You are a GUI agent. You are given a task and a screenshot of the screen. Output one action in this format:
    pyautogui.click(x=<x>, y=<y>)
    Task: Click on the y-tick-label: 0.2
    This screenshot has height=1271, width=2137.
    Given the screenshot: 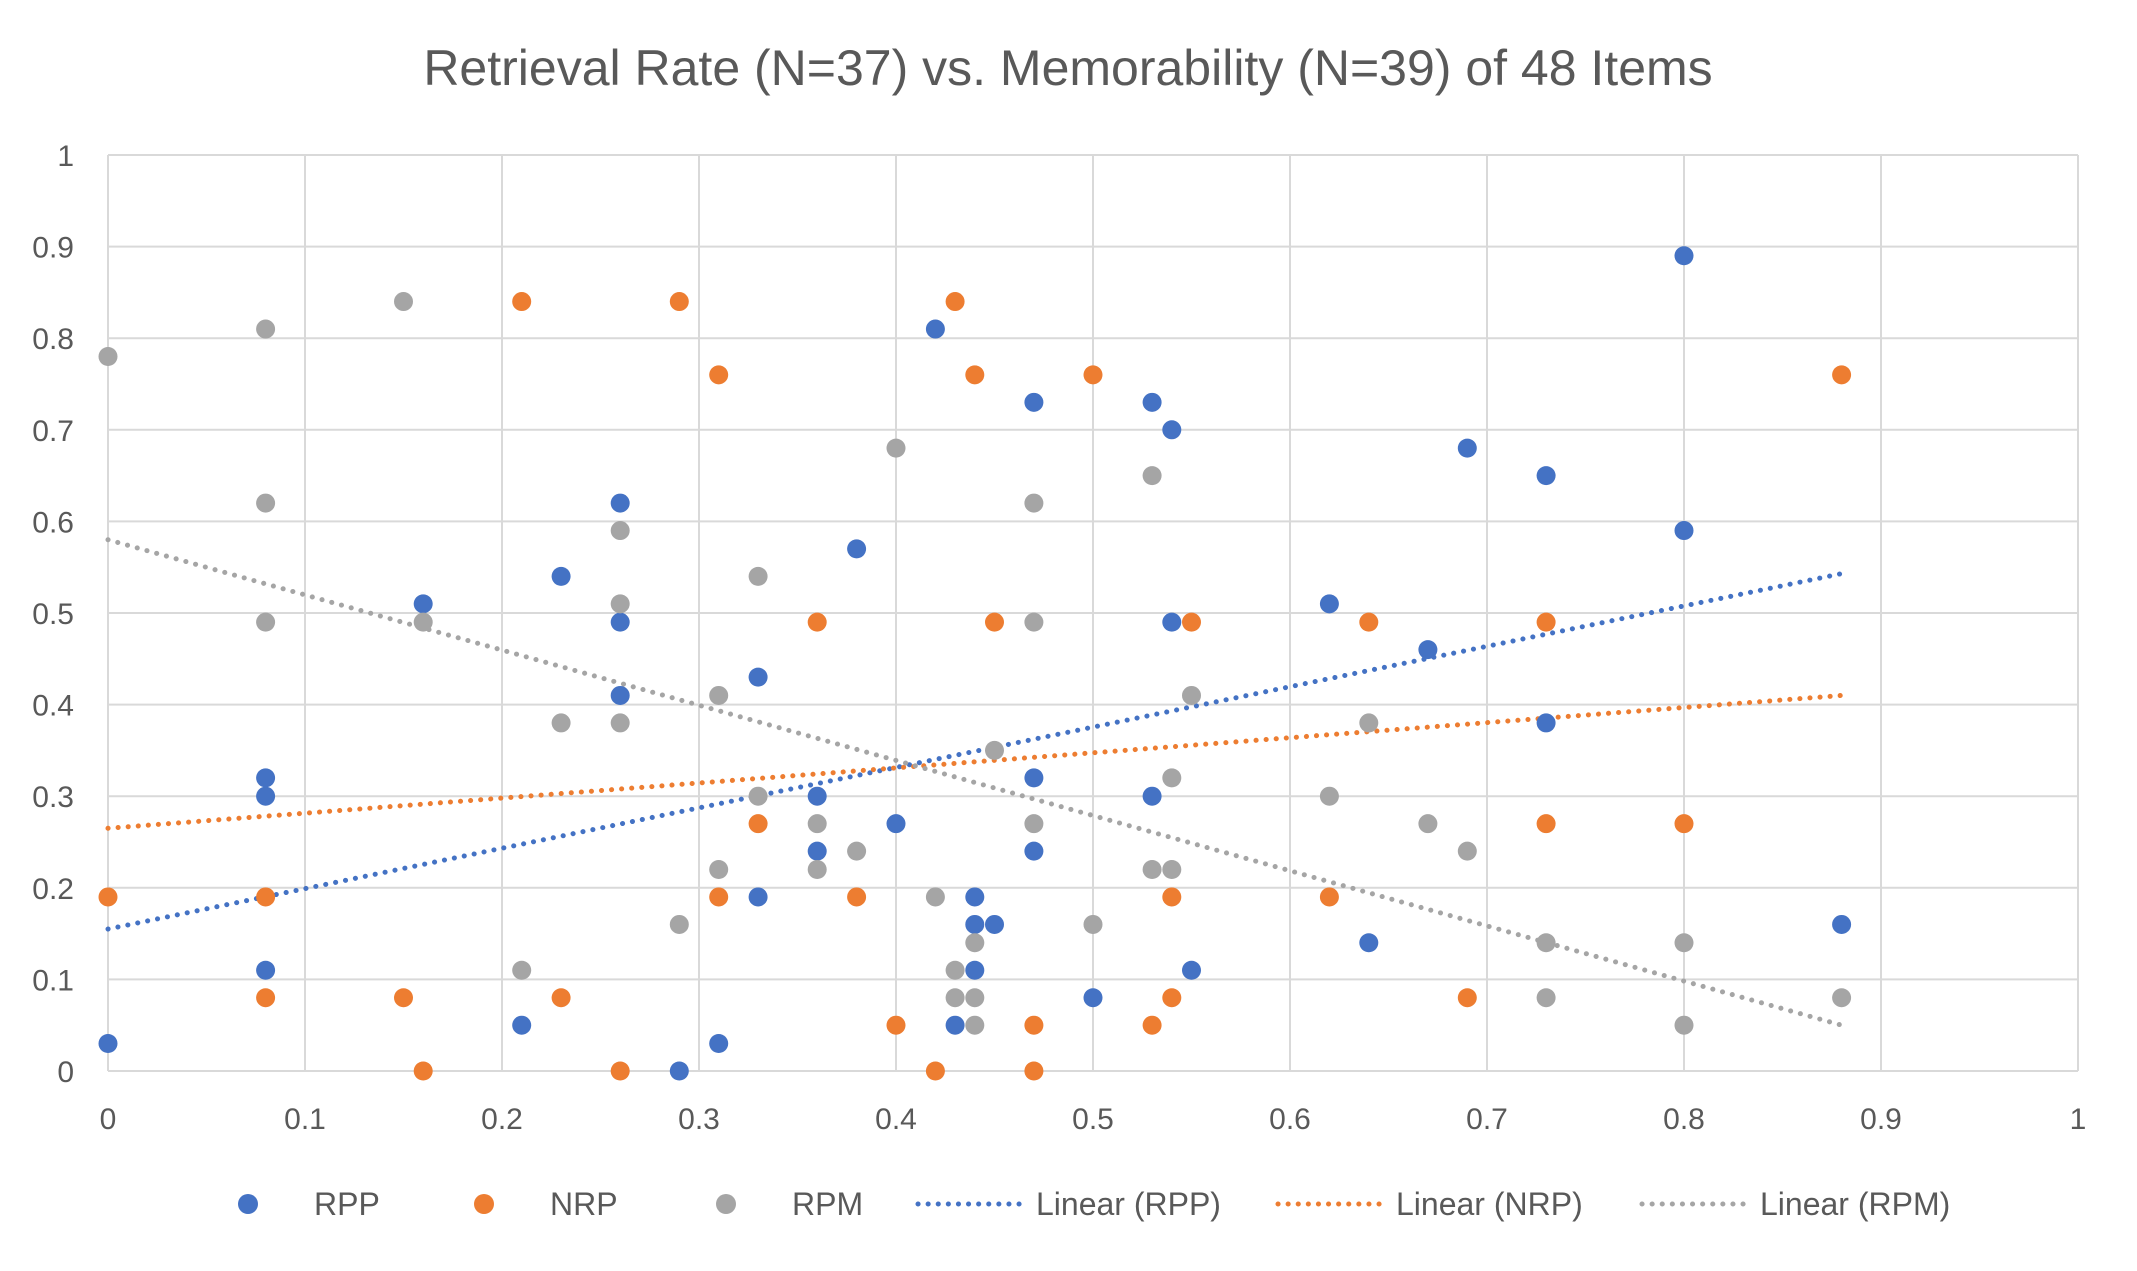 What is the action you would take?
    pyautogui.click(x=53, y=889)
    